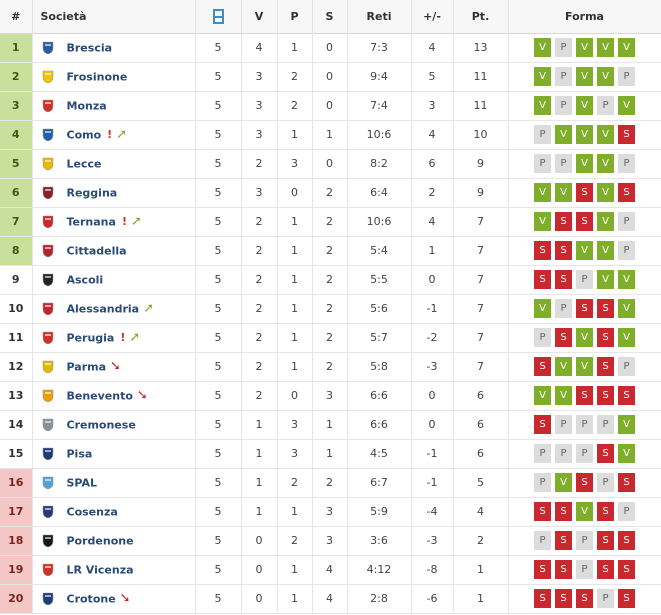 This screenshot has width=661, height=615. What do you see at coordinates (100, 569) in the screenshot?
I see `team-link: LR Vicenza` at bounding box center [100, 569].